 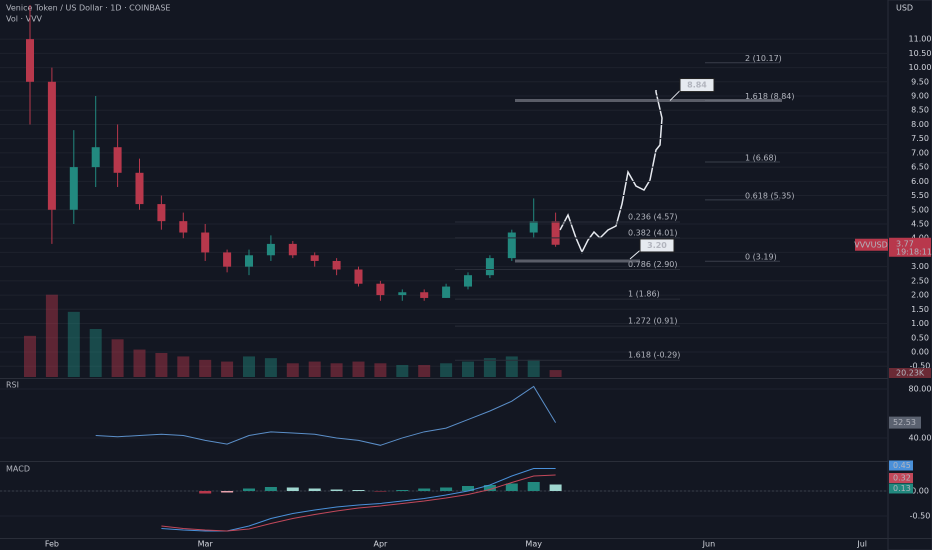 I want to click on y-tick-label: 6.00, so click(x=920, y=181).